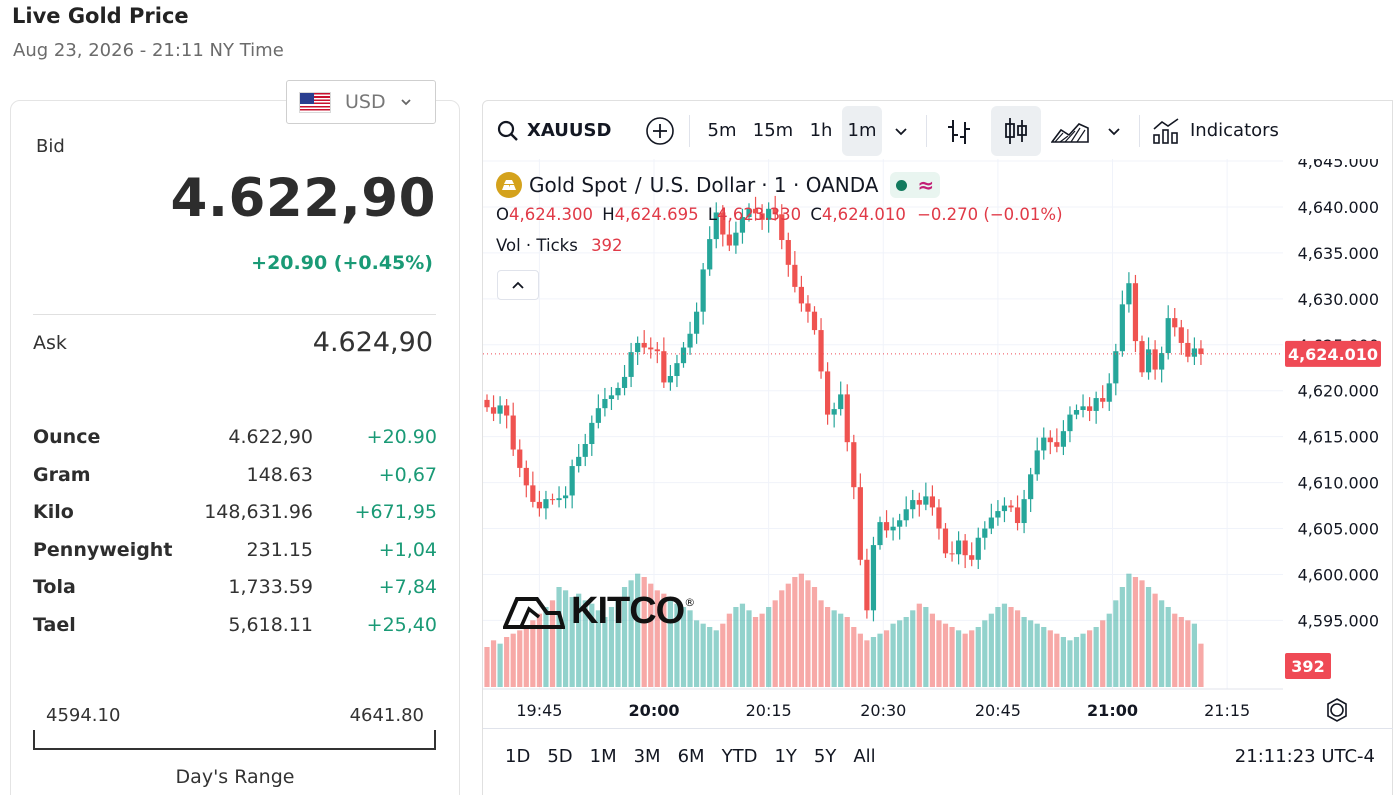  I want to click on candles-button, so click(1016, 130).